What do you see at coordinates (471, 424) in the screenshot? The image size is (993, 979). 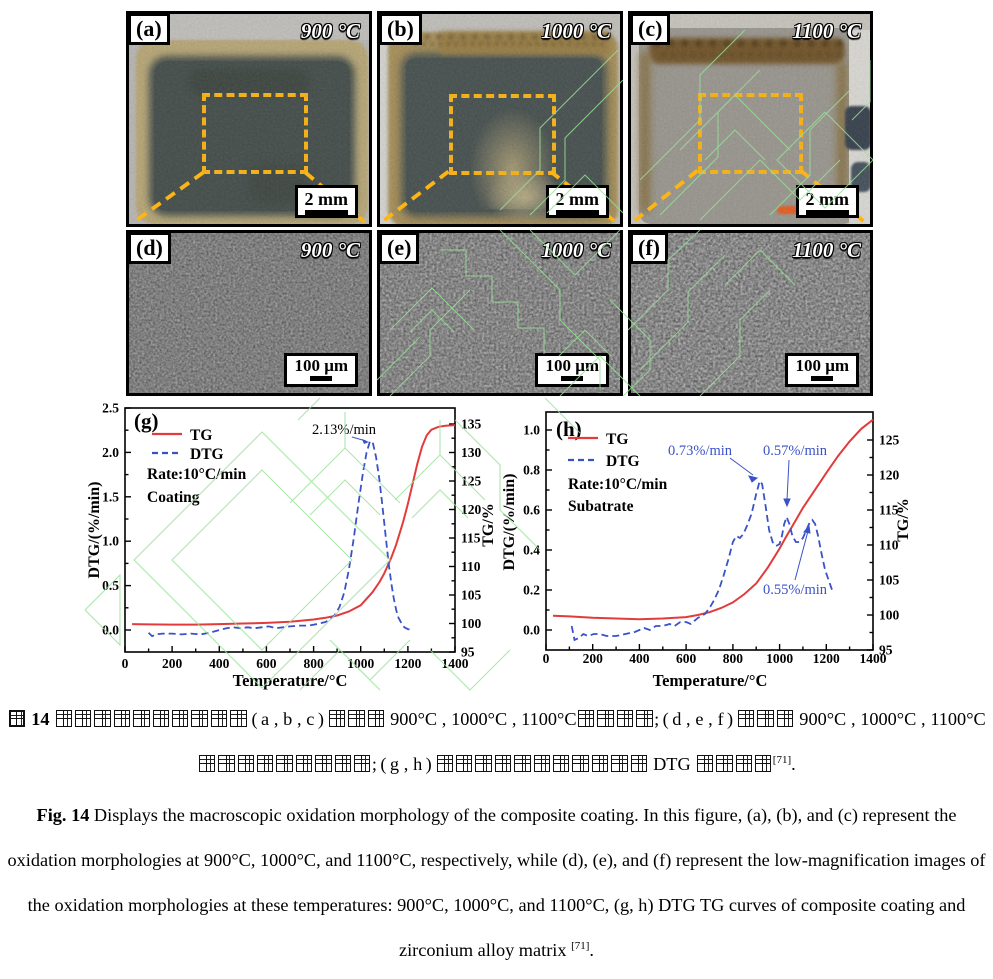 I see `svg-text: 135` at bounding box center [471, 424].